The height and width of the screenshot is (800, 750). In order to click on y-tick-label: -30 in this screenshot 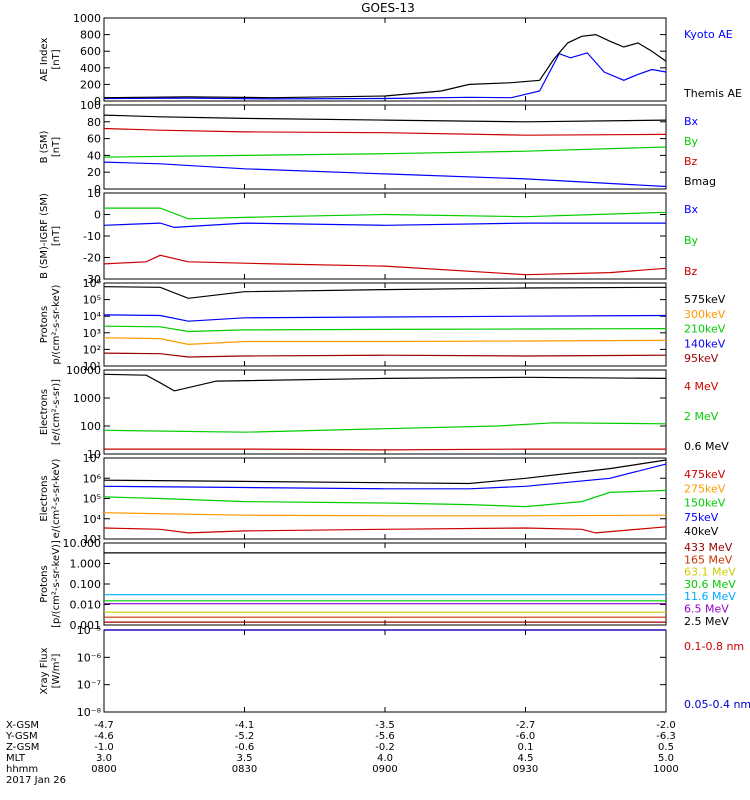, I will do `click(92, 279)`.